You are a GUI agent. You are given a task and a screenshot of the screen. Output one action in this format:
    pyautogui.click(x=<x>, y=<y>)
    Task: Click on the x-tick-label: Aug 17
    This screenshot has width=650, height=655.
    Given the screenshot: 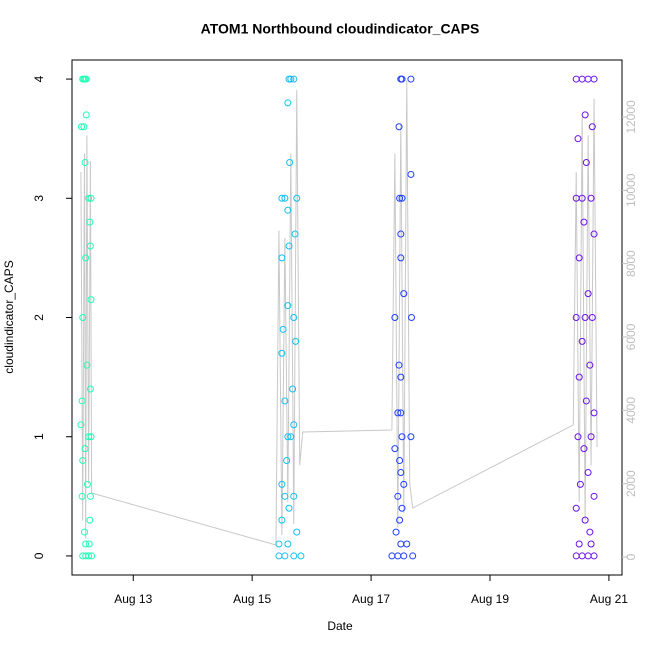 What is the action you would take?
    pyautogui.click(x=371, y=599)
    